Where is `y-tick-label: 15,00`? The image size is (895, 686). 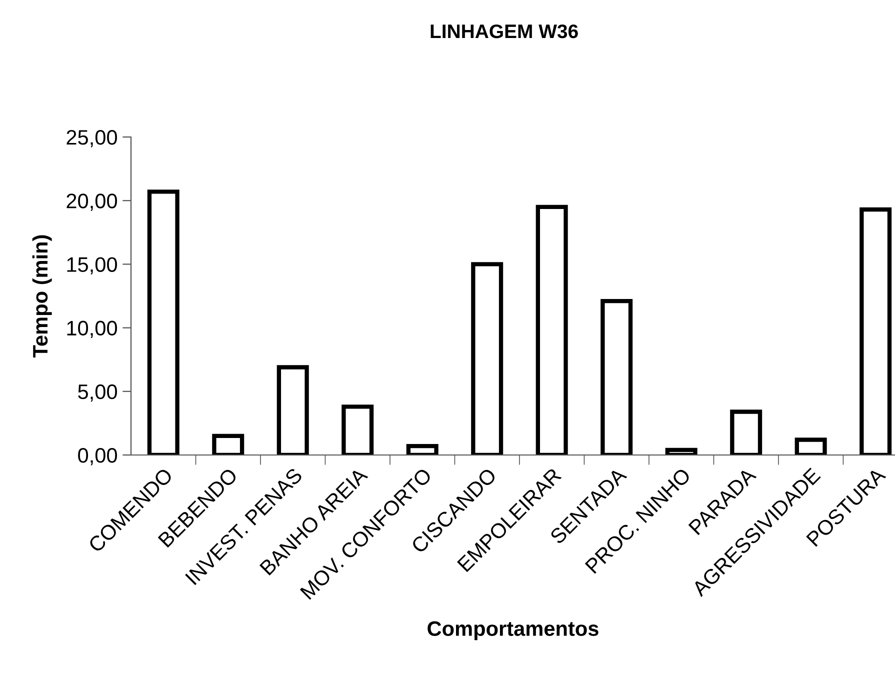 y-tick-label: 15,00 is located at coordinates (92, 265).